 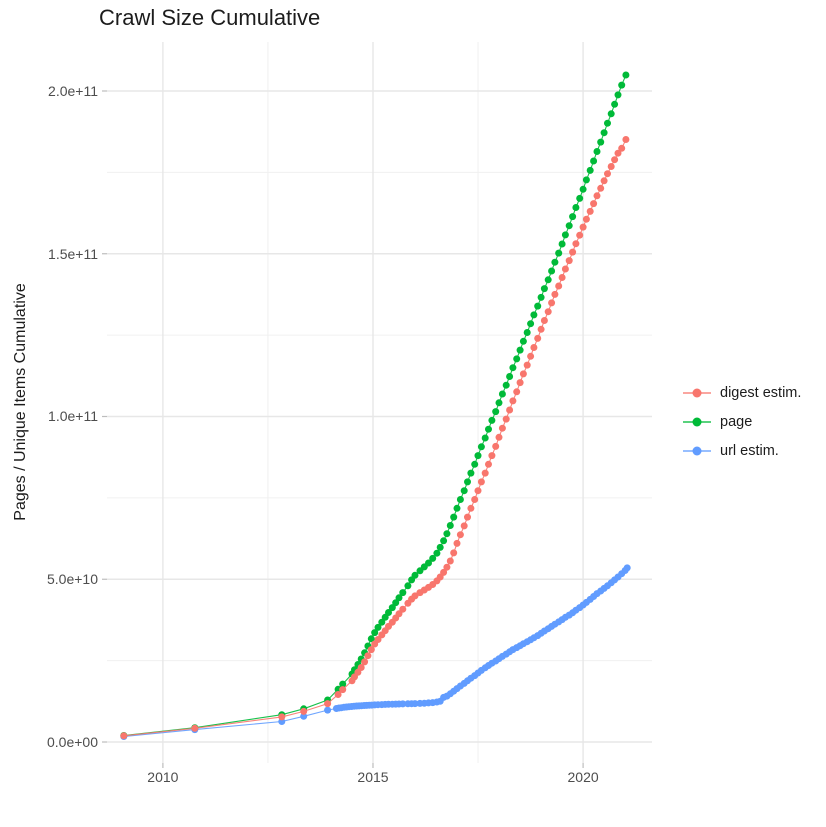 I want to click on y-tick-label: 1.0e+11, so click(x=73, y=416).